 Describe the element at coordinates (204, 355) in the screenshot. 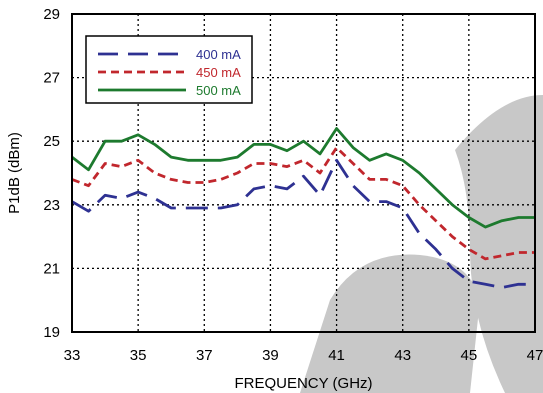

I see `x-tick-label: 37` at that location.